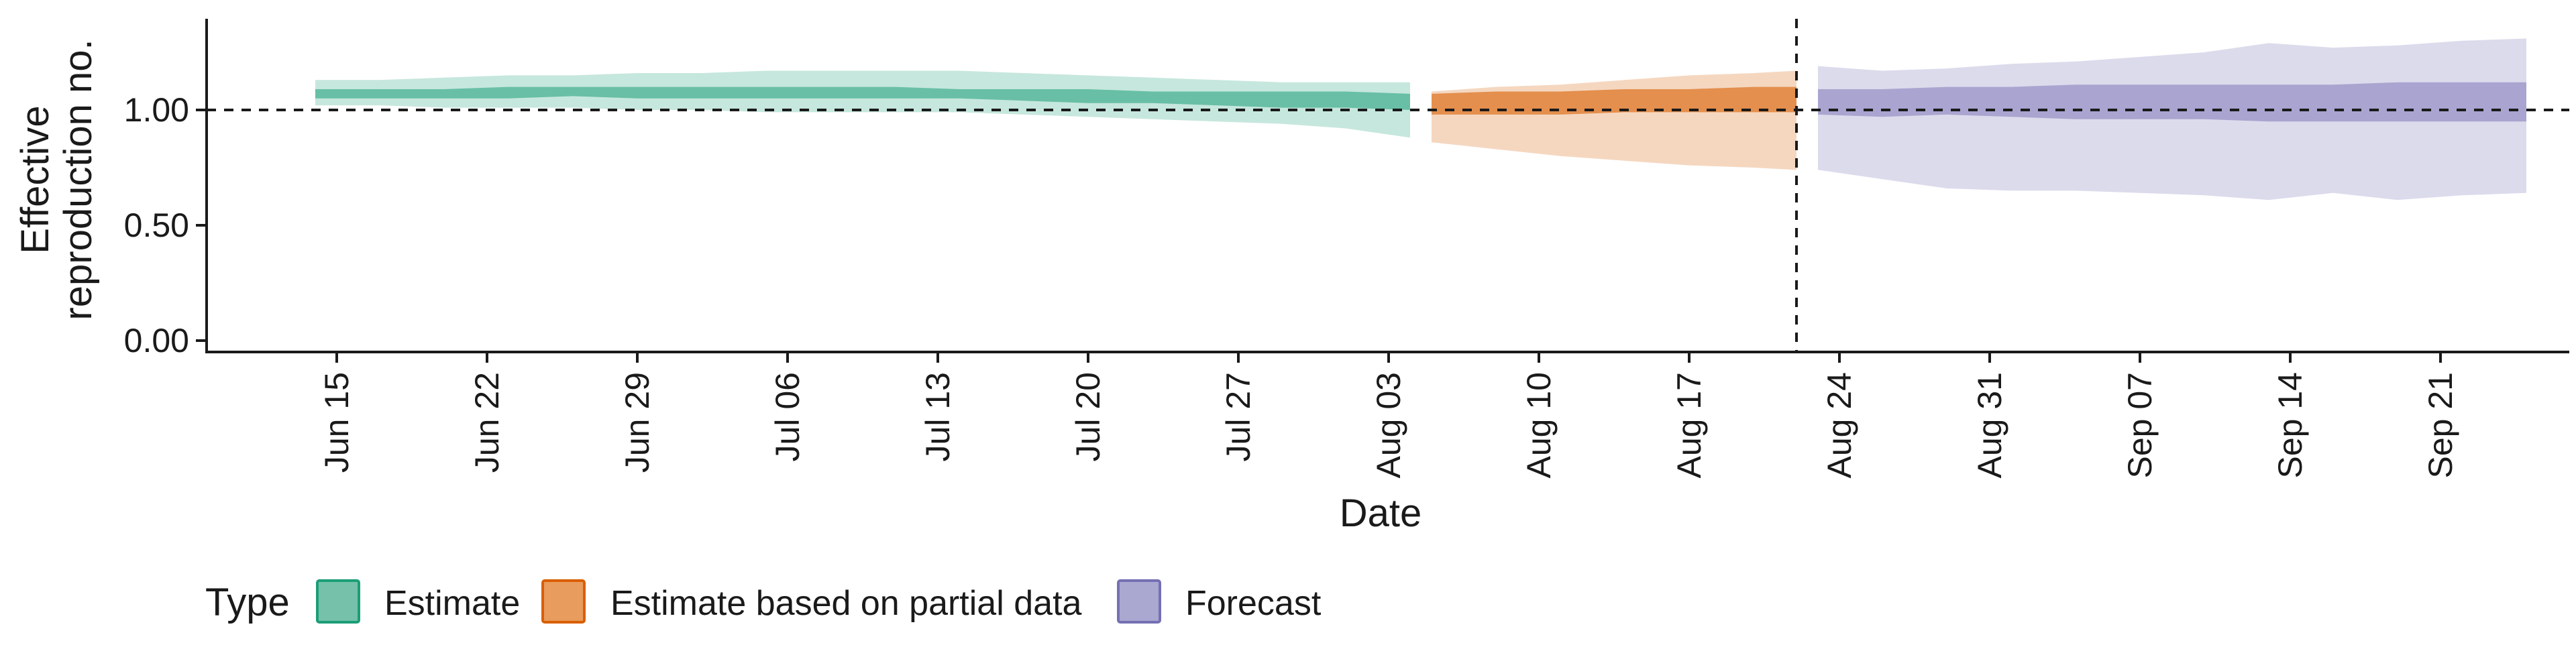  What do you see at coordinates (1253, 603) in the screenshot?
I see `legend-label-forecast: Forecast` at bounding box center [1253, 603].